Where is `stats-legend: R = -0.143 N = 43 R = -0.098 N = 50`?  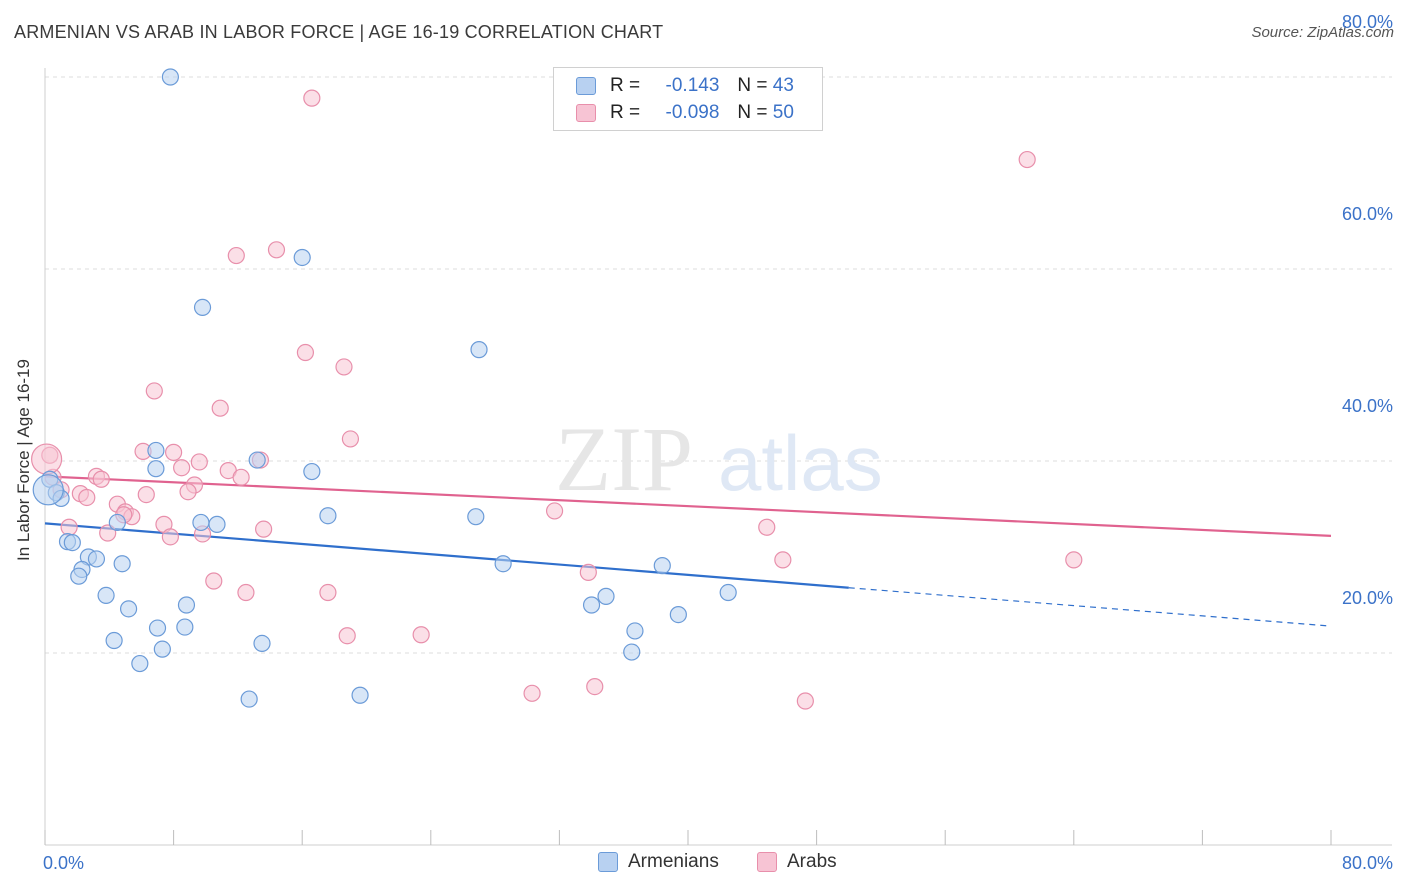
stats-legend: R = -0.143 N = 43 R = -0.098 N = 50 is located at coordinates (688, 99).